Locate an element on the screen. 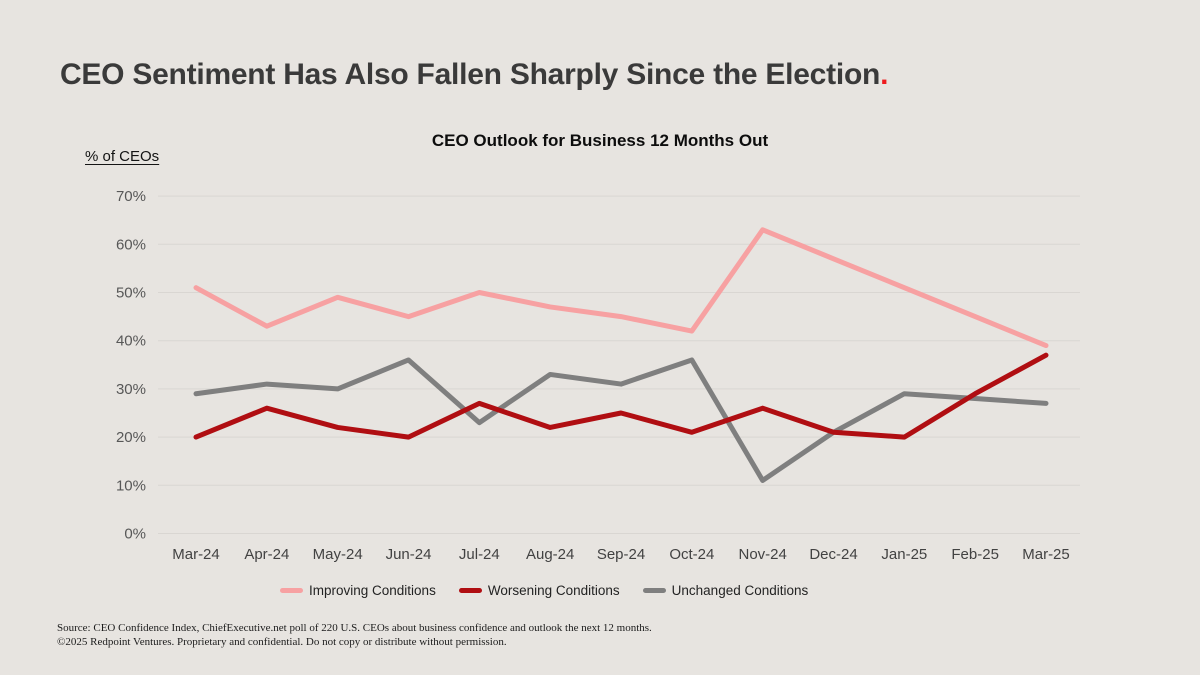  y-tick-label: 60% is located at coordinates (131, 244).